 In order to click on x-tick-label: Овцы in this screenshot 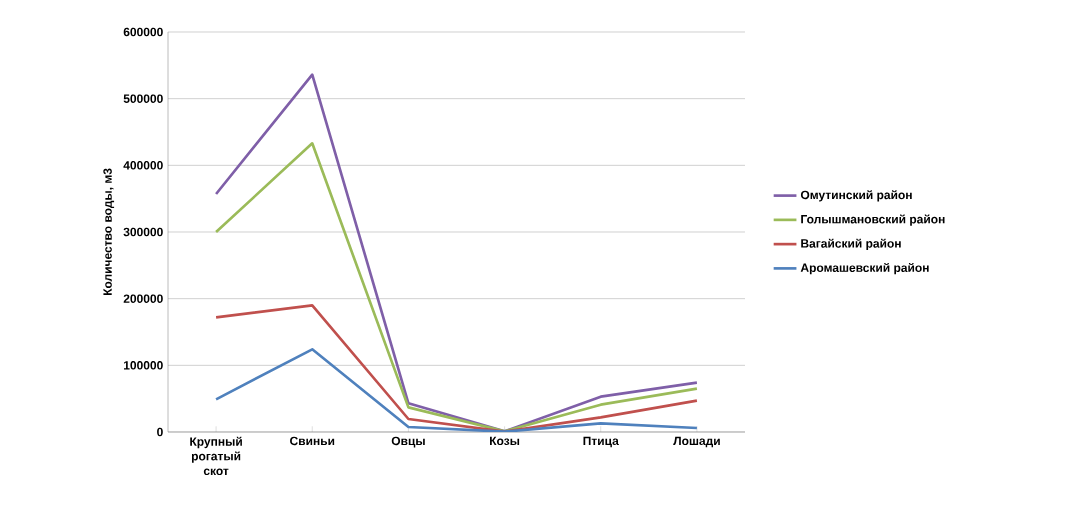, I will do `click(408, 442)`.